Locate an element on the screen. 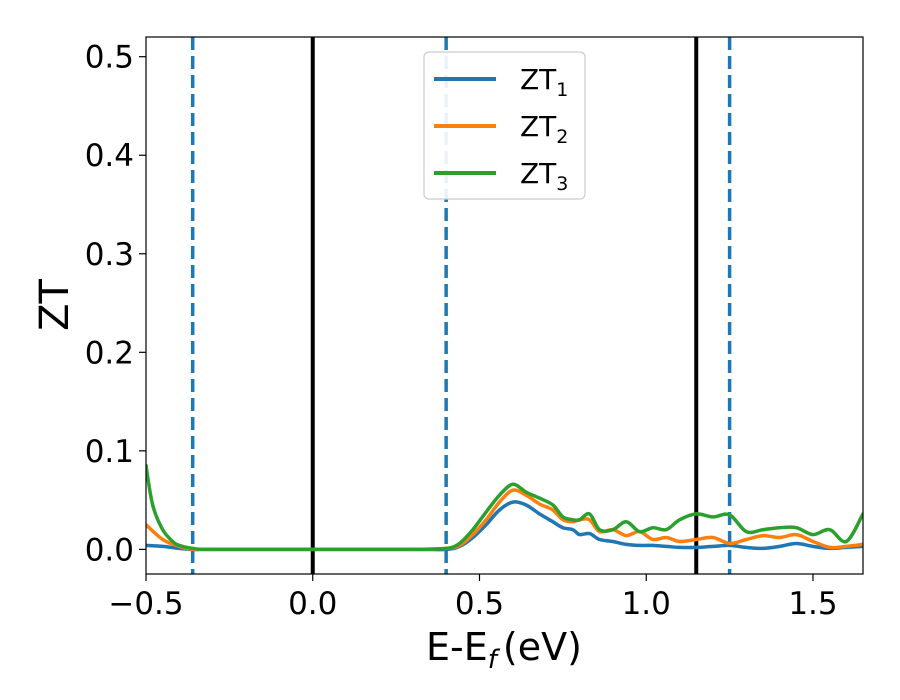 This screenshot has height=700, width=900. x-axis: −0.5 0.0 0.5 1.0 1.5 is located at coordinates (473, 598).